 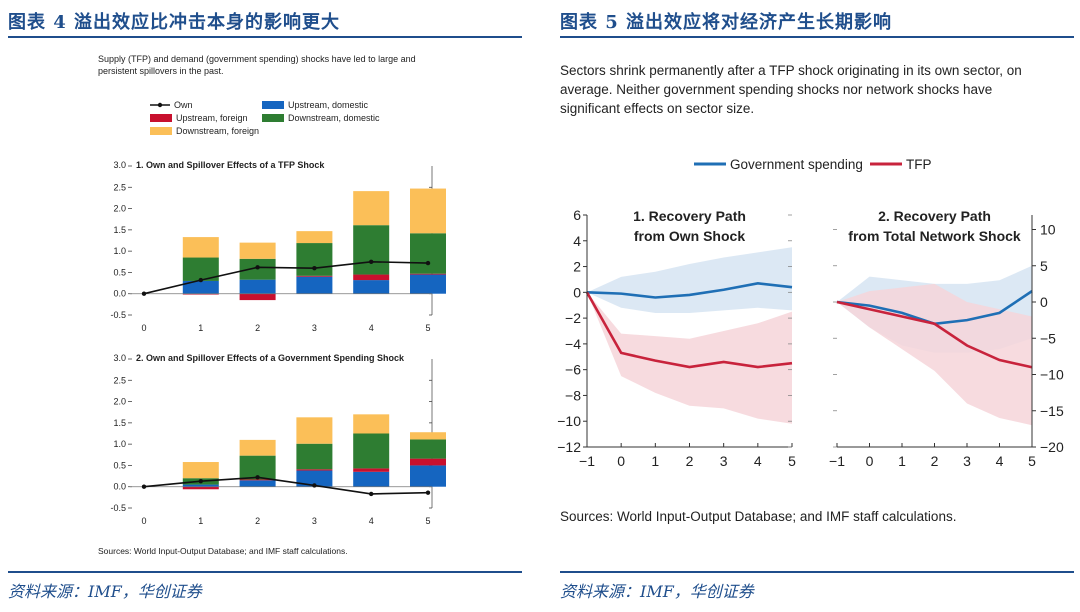 What do you see at coordinates (577, 267) in the screenshot?
I see `y-tick-label: 2` at bounding box center [577, 267].